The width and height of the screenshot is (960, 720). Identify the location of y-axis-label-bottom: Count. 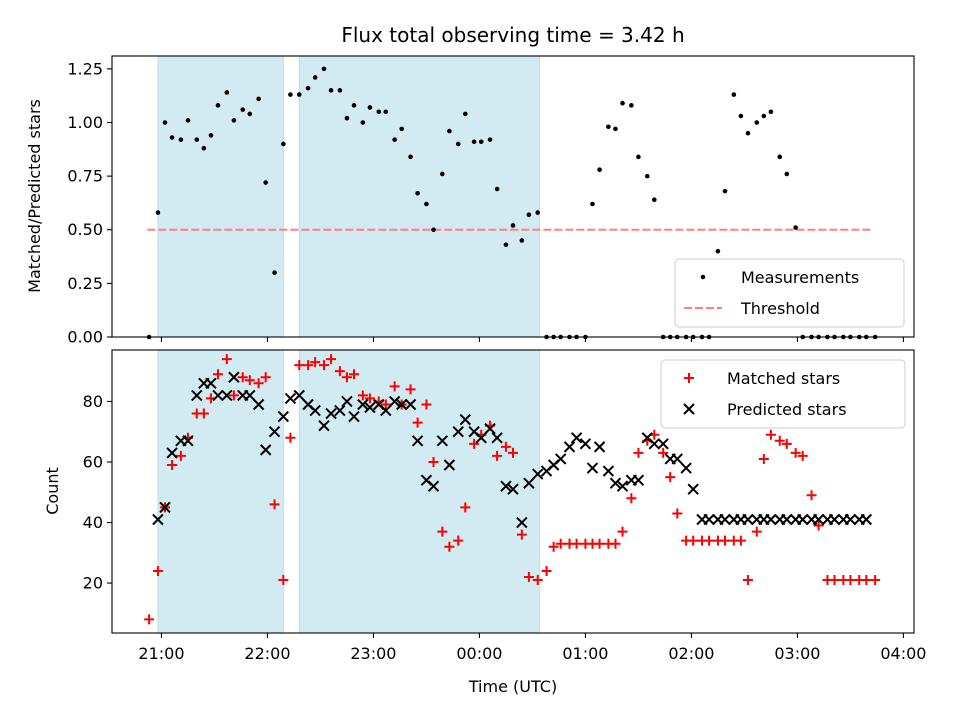
(52, 491).